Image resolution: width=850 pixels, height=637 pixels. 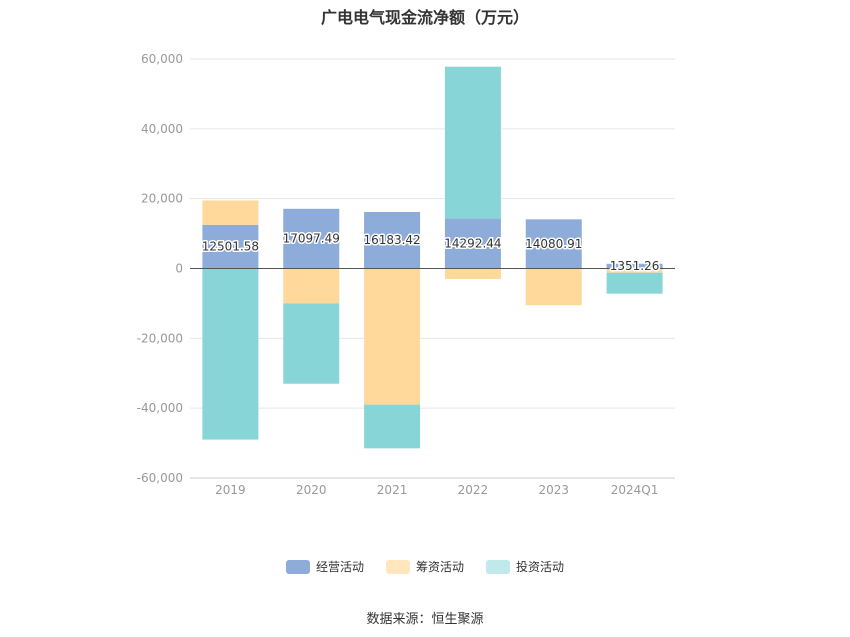 I want to click on data-label: 14080.91, so click(x=553, y=244).